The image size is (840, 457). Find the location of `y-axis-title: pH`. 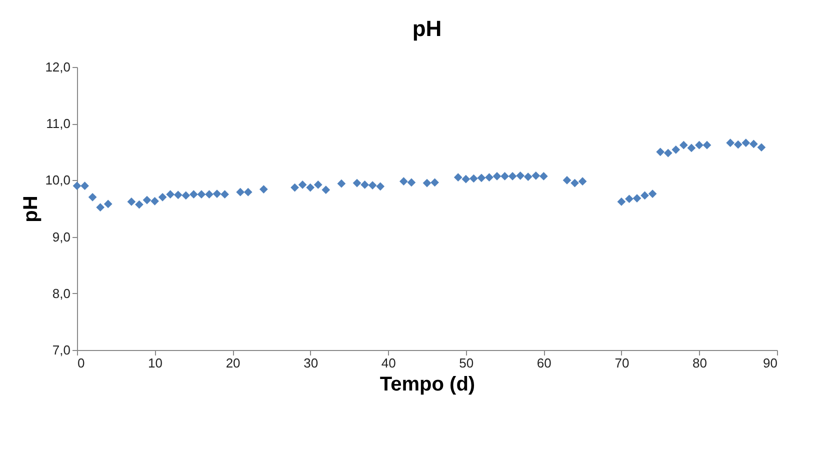

y-axis-title: pH is located at coordinates (31, 209).